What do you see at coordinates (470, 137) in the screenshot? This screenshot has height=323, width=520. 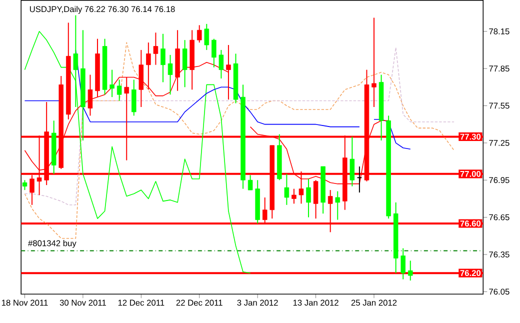 I see `ref-line-label: 77.30` at bounding box center [470, 137].